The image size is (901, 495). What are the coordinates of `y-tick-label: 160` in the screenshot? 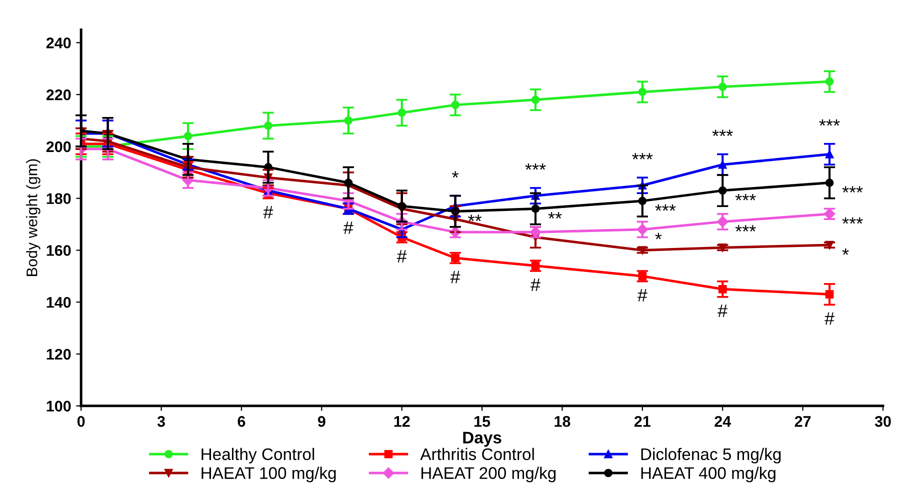 It's located at (58, 250).